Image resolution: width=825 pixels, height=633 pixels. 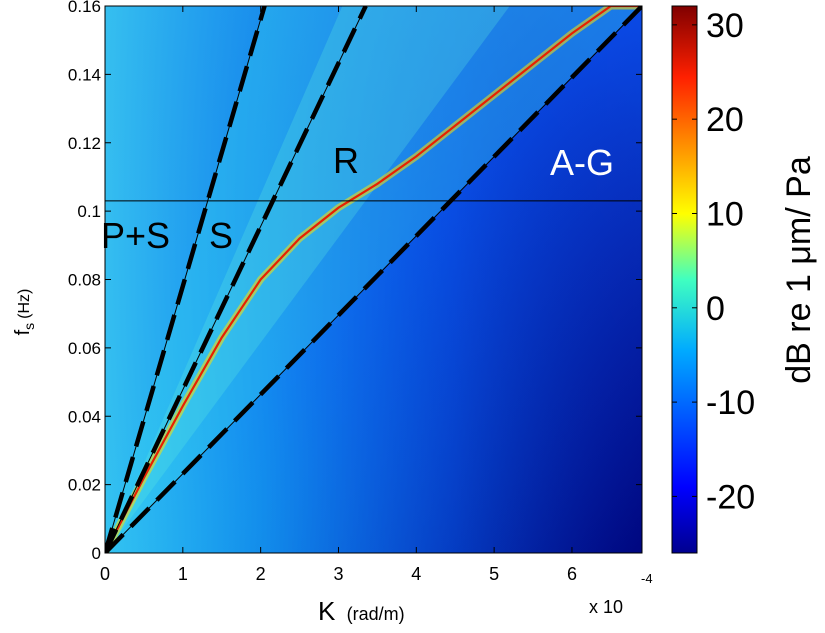 I want to click on y-tick-label: 0.1, so click(x=89, y=211).